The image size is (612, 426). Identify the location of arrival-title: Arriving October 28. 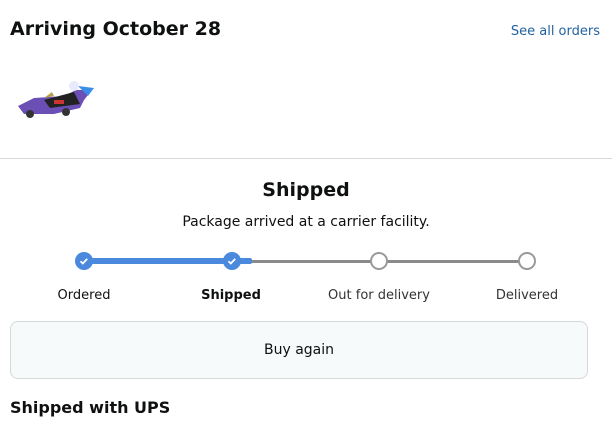
(116, 29).